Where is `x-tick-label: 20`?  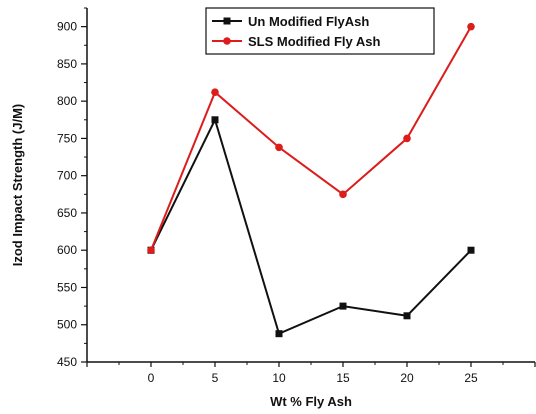
x-tick-label: 20 is located at coordinates (407, 378).